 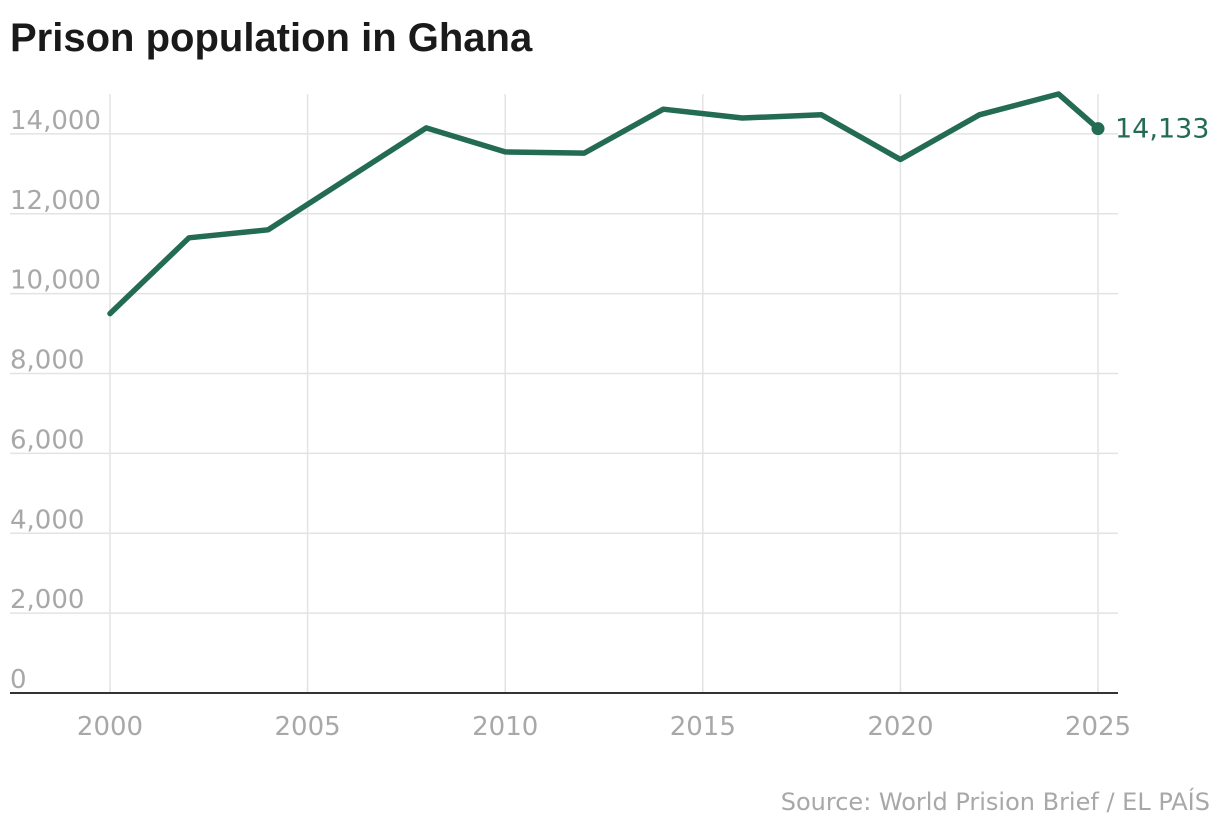 What do you see at coordinates (47, 600) in the screenshot?
I see `y-tick-label: 2,000` at bounding box center [47, 600].